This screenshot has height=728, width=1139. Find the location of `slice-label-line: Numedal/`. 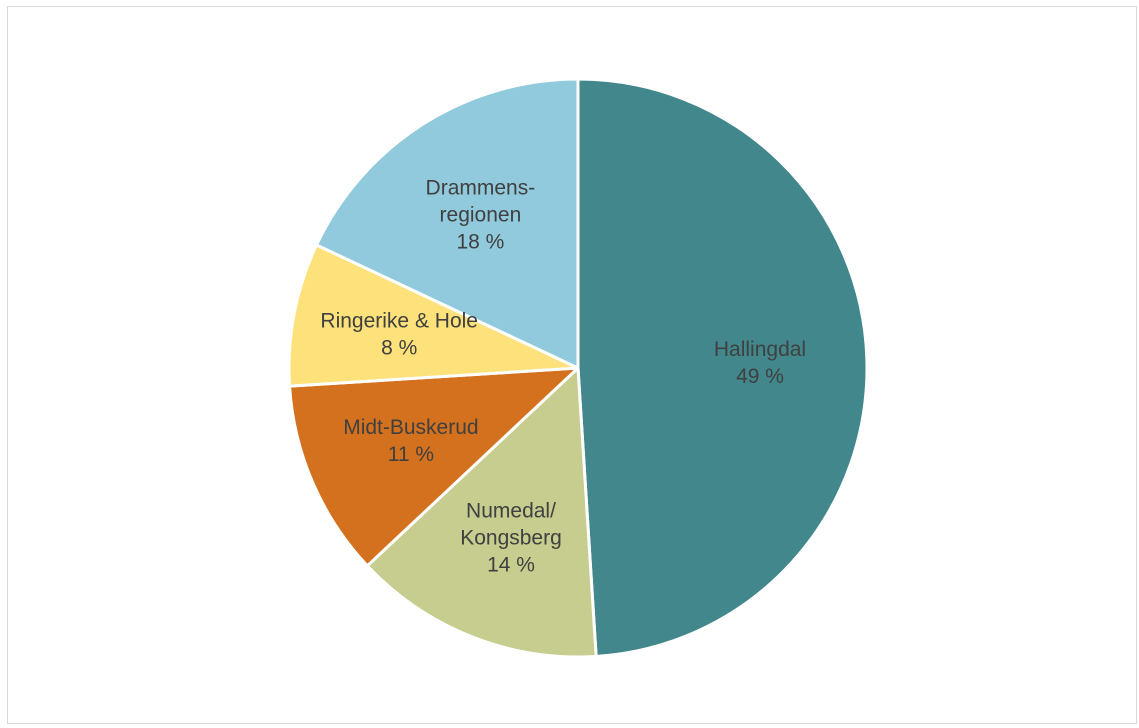

slice-label-line: Numedal/ is located at coordinates (511, 510).